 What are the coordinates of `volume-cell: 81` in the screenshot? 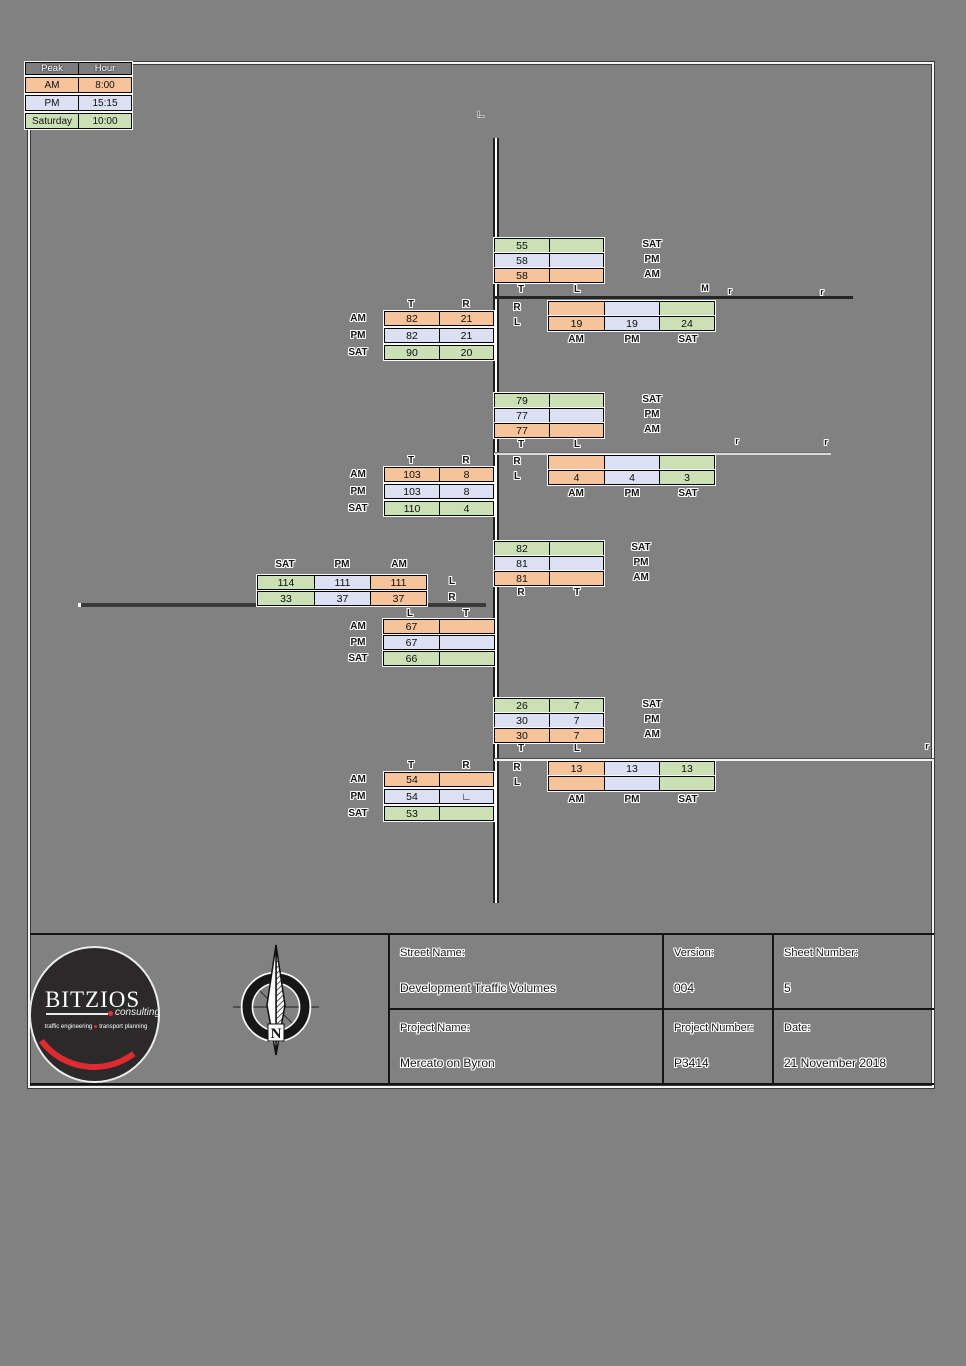 It's located at (522, 578).